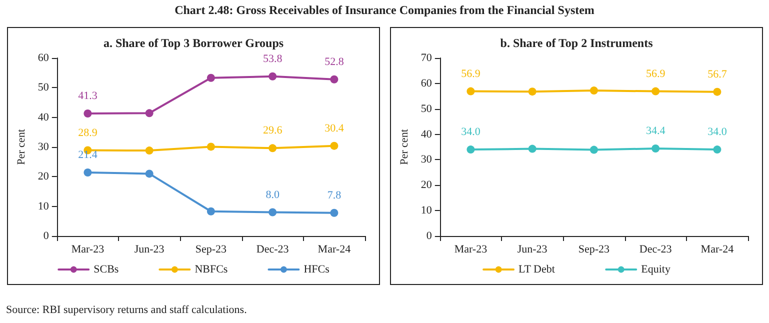 Image resolution: width=769 pixels, height=323 pixels. I want to click on y-tick-label: 70, so click(426, 58).